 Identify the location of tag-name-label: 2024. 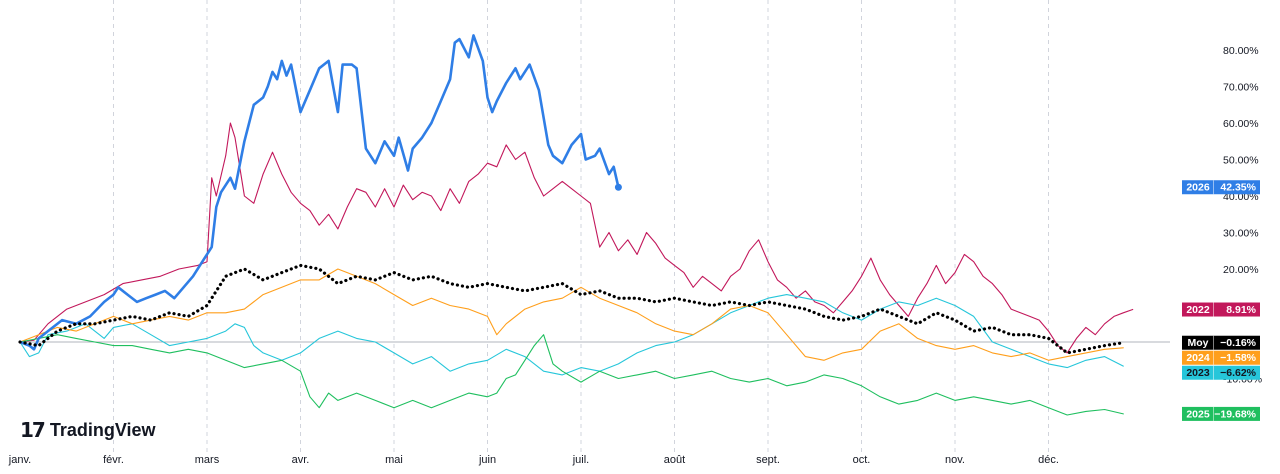
(1198, 358).